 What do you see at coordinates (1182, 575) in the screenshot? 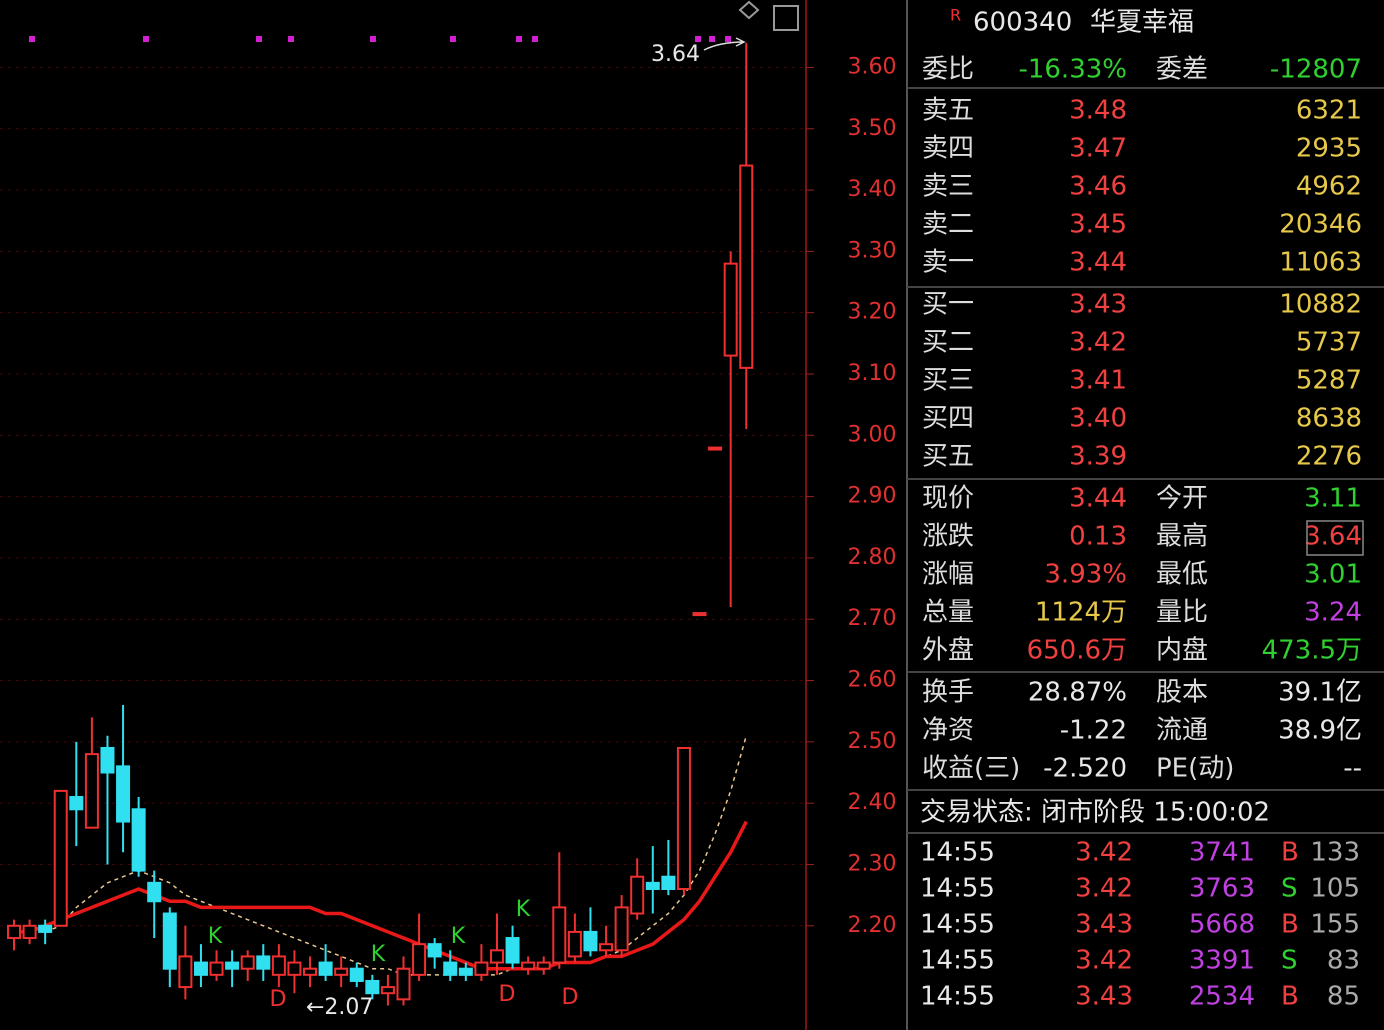
I see `quote-label: 最低` at bounding box center [1182, 575].